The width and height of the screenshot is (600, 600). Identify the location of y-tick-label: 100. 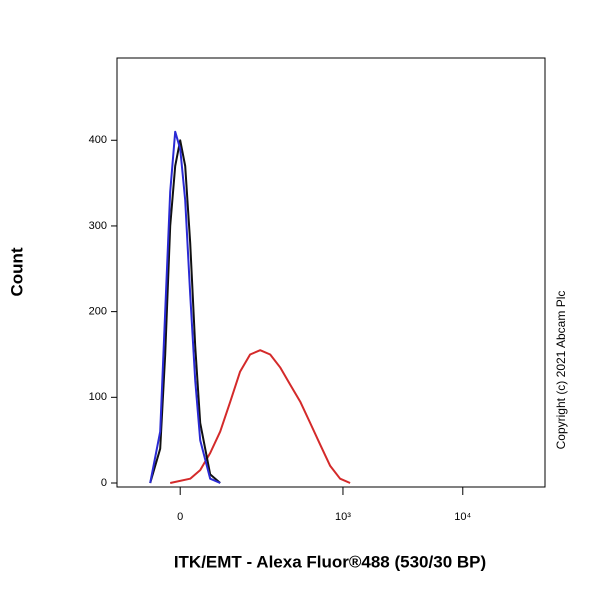
(98, 397).